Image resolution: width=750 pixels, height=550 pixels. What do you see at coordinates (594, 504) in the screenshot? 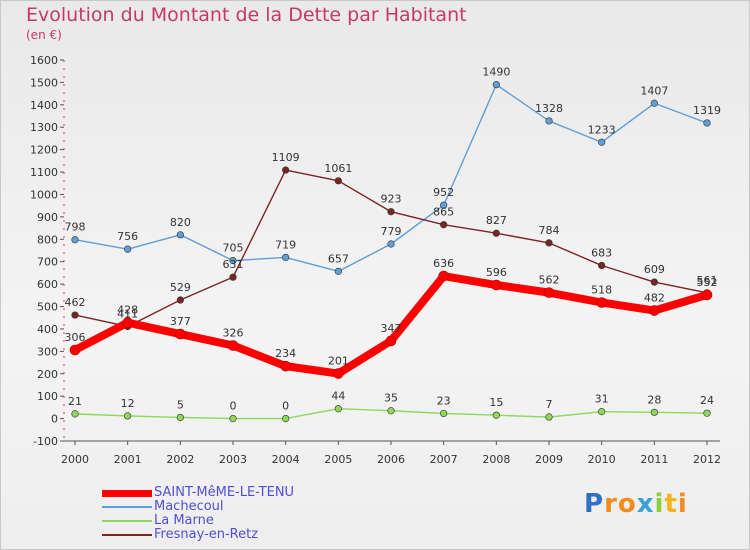
I see `logo-letter: P` at bounding box center [594, 504].